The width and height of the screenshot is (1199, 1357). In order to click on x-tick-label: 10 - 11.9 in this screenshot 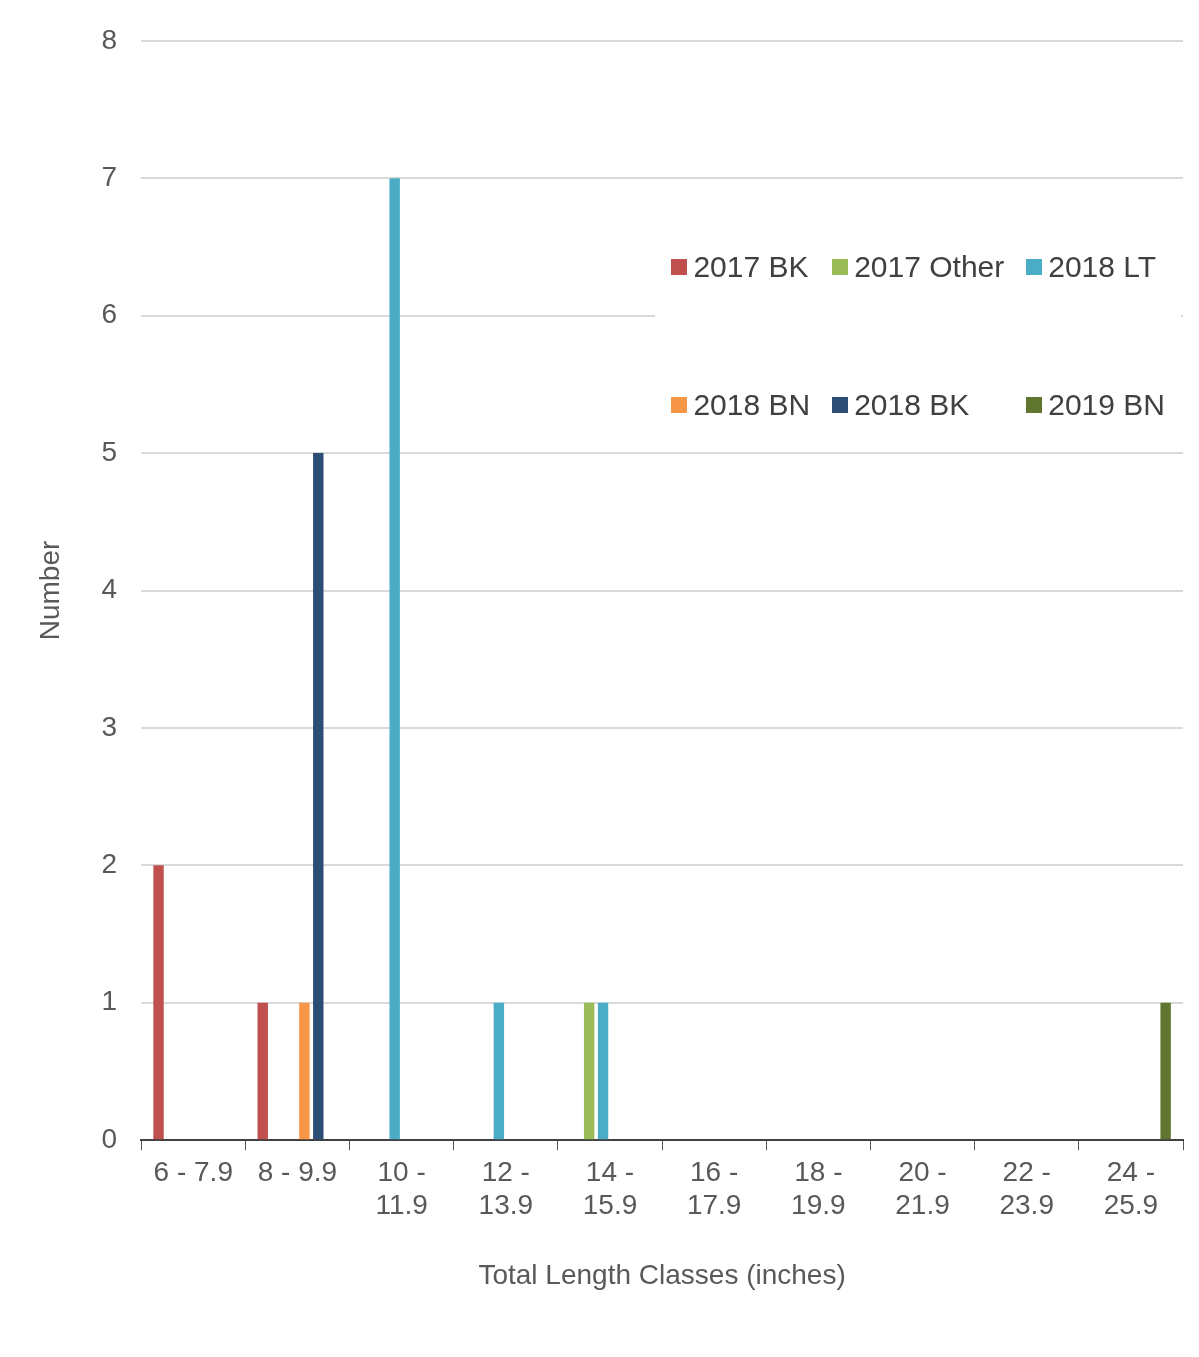, I will do `click(401, 1188)`.